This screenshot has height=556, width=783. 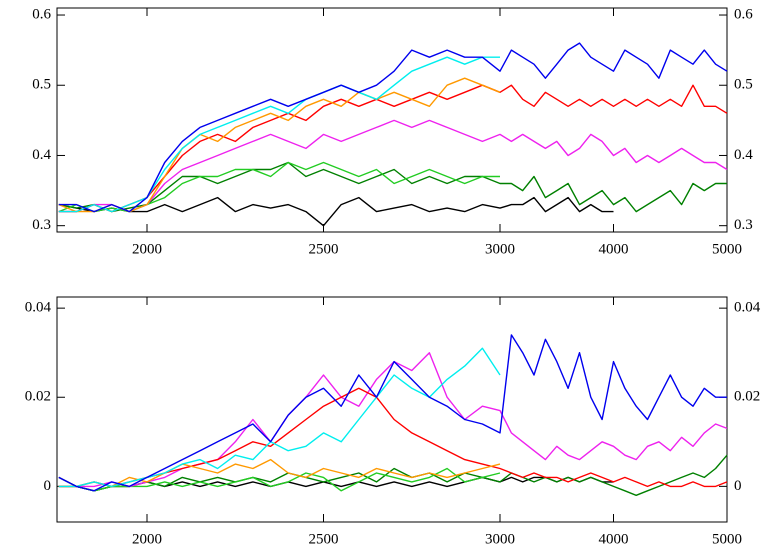 What do you see at coordinates (41, 14) in the screenshot?
I see `y-tick-label: 0.6` at bounding box center [41, 14].